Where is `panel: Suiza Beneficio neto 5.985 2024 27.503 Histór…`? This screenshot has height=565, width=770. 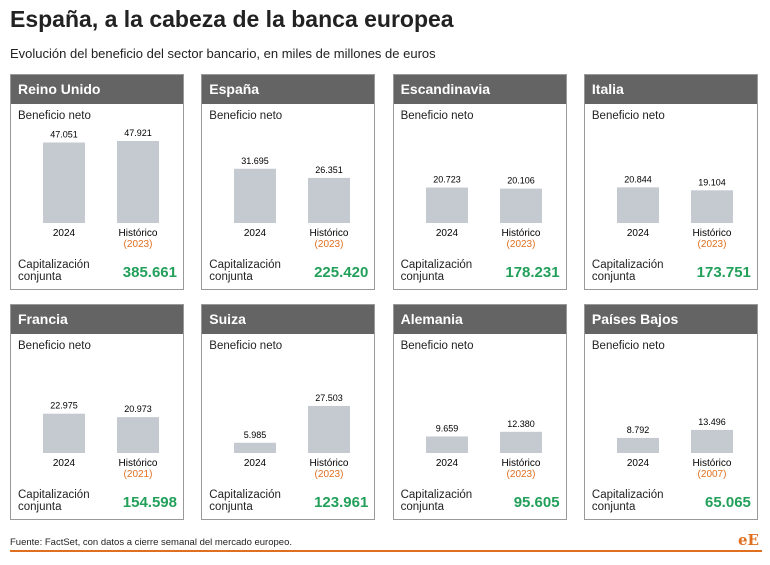 panel: Suiza Beneficio neto 5.985 2024 27.503 Histór… is located at coordinates (288, 412).